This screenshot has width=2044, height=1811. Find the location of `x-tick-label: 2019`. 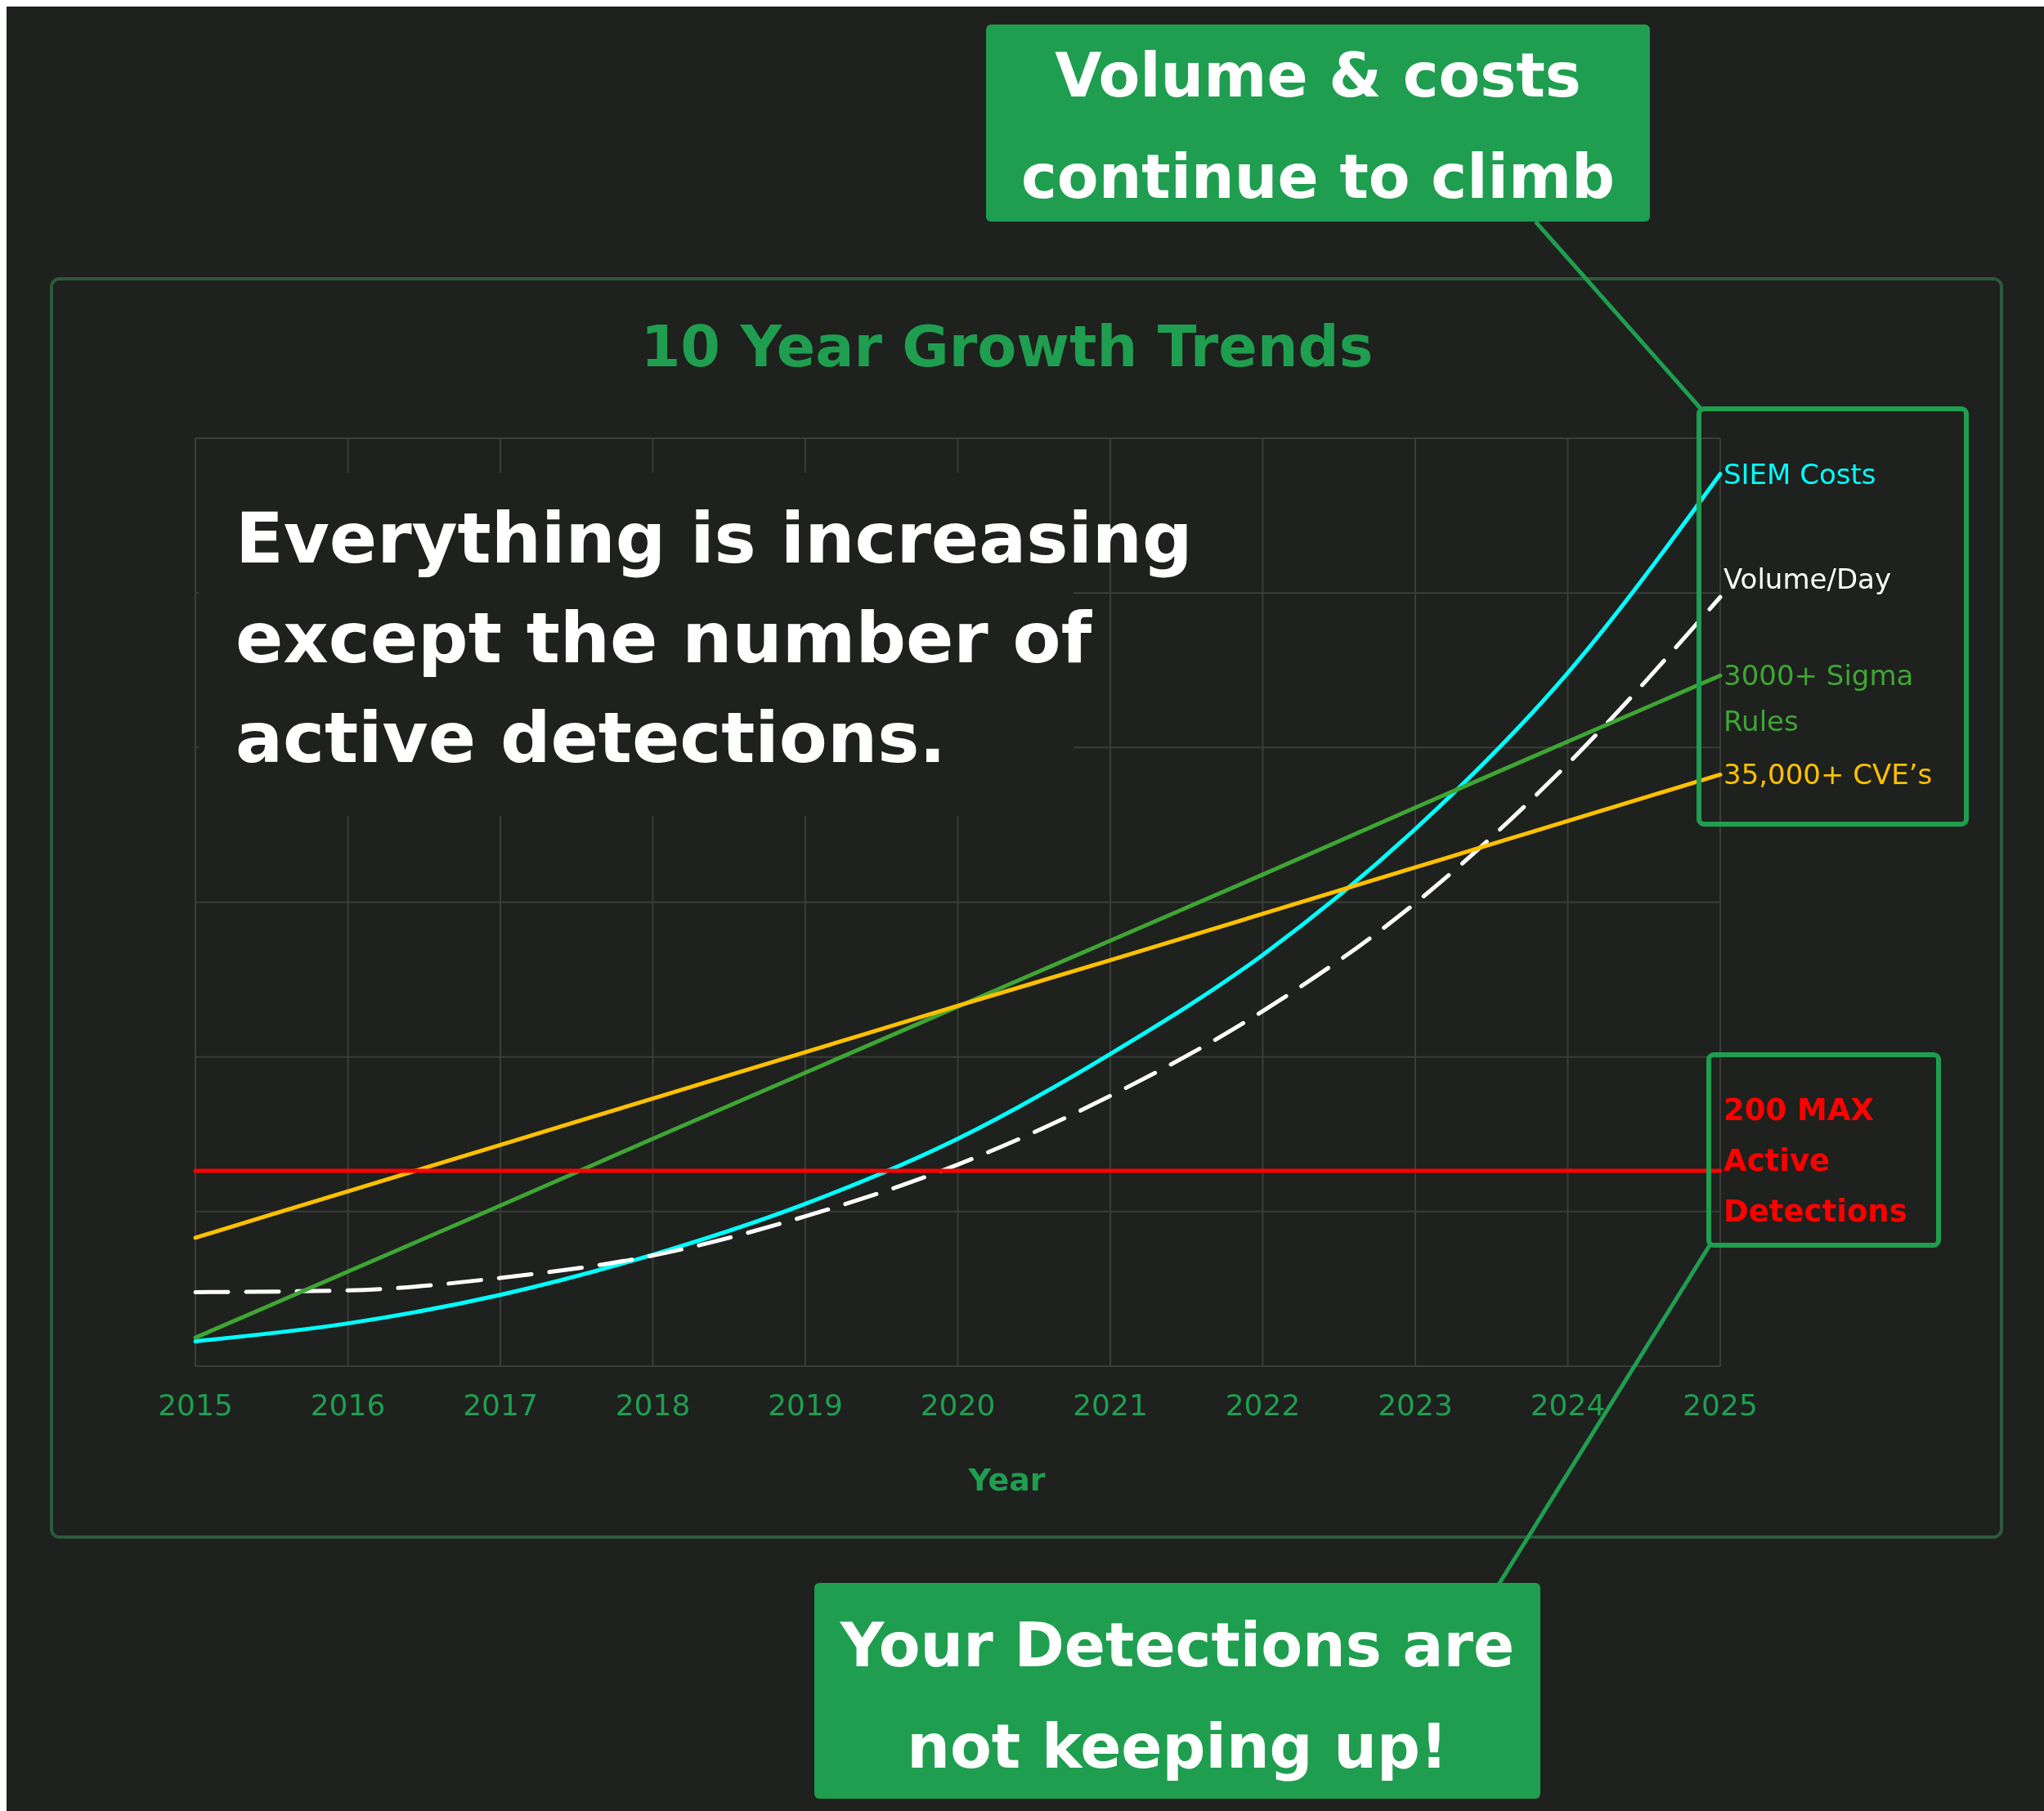

x-tick-label: 2019 is located at coordinates (805, 1405).